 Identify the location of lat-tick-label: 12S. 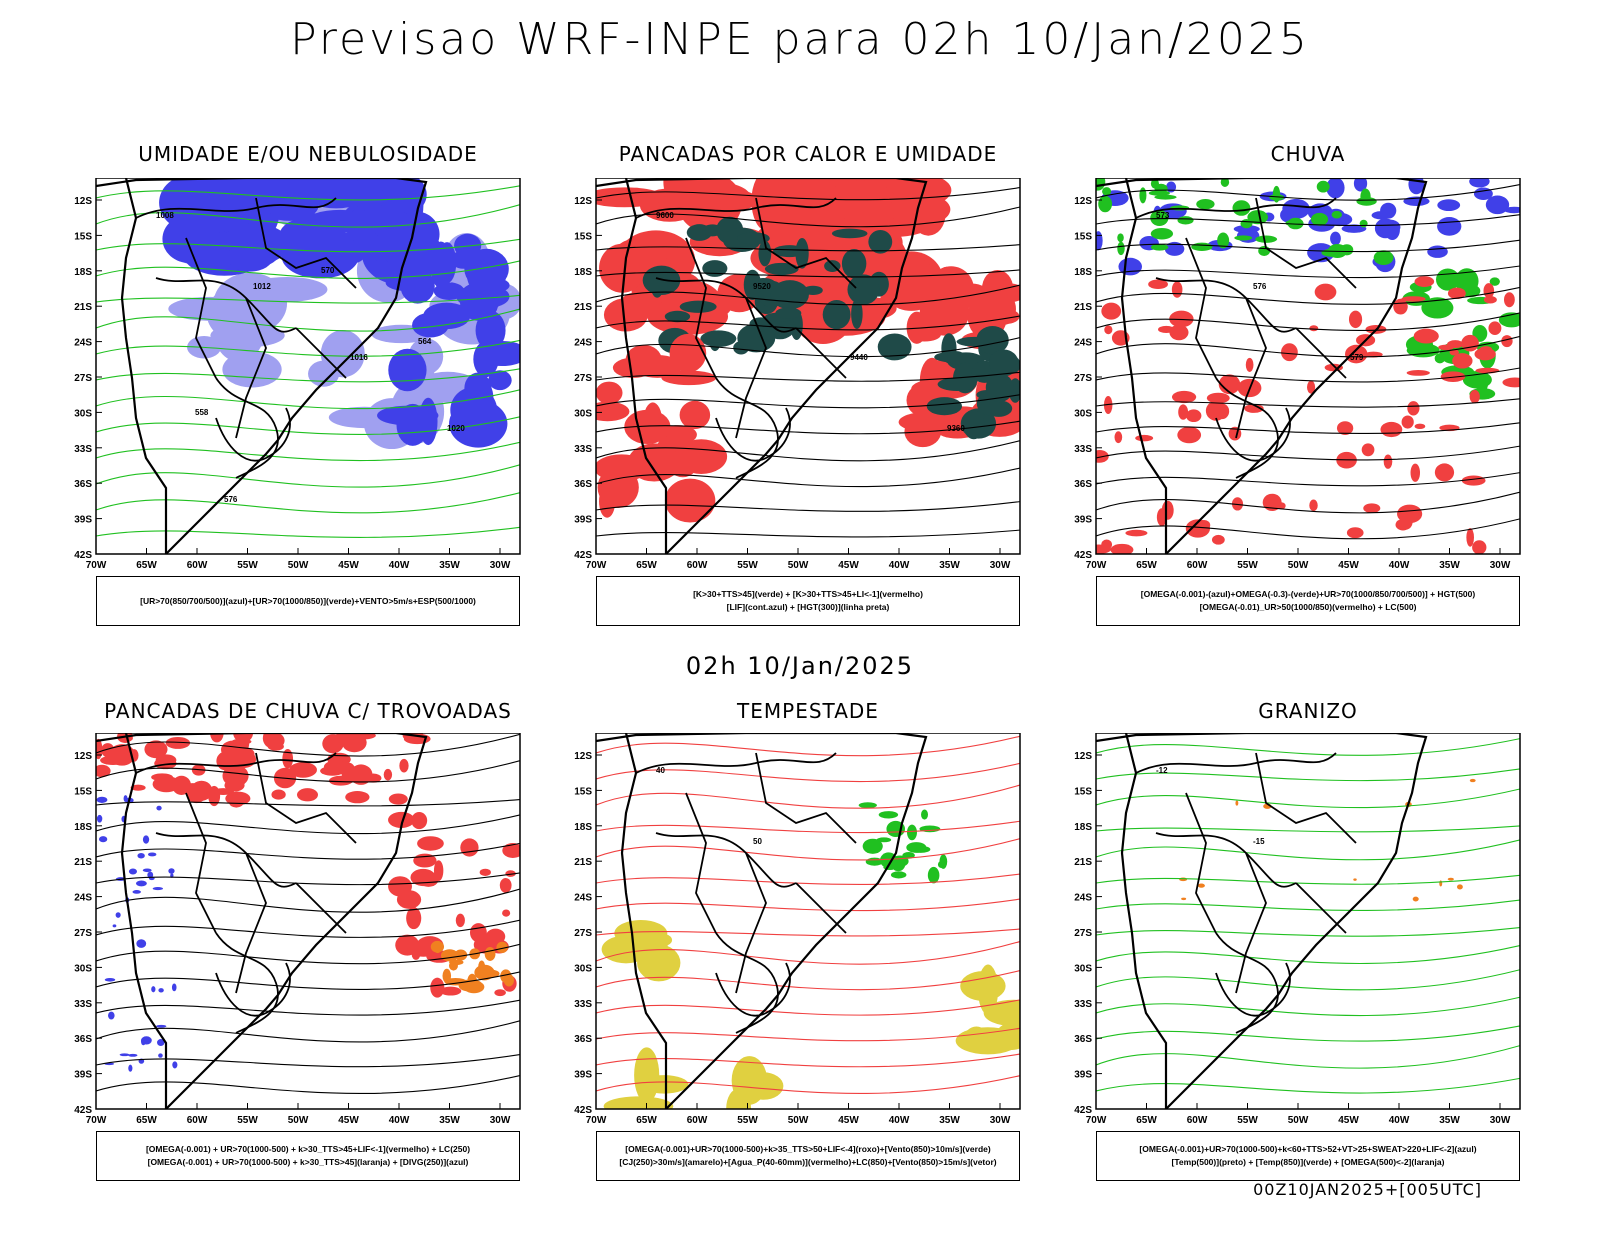
(583, 201).